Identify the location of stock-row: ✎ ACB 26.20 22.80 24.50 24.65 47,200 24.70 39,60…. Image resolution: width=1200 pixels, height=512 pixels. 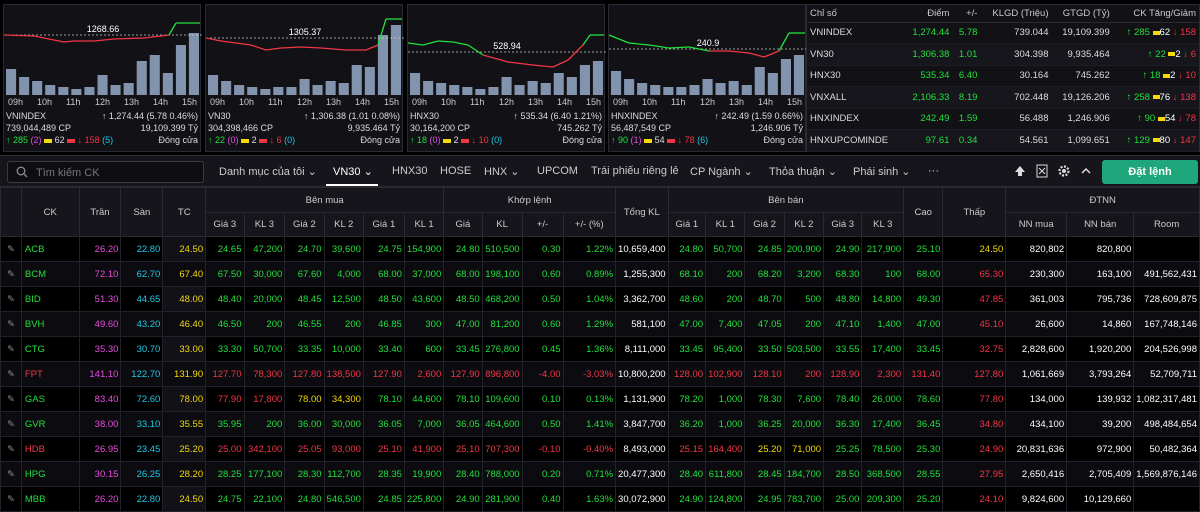
(600, 249).